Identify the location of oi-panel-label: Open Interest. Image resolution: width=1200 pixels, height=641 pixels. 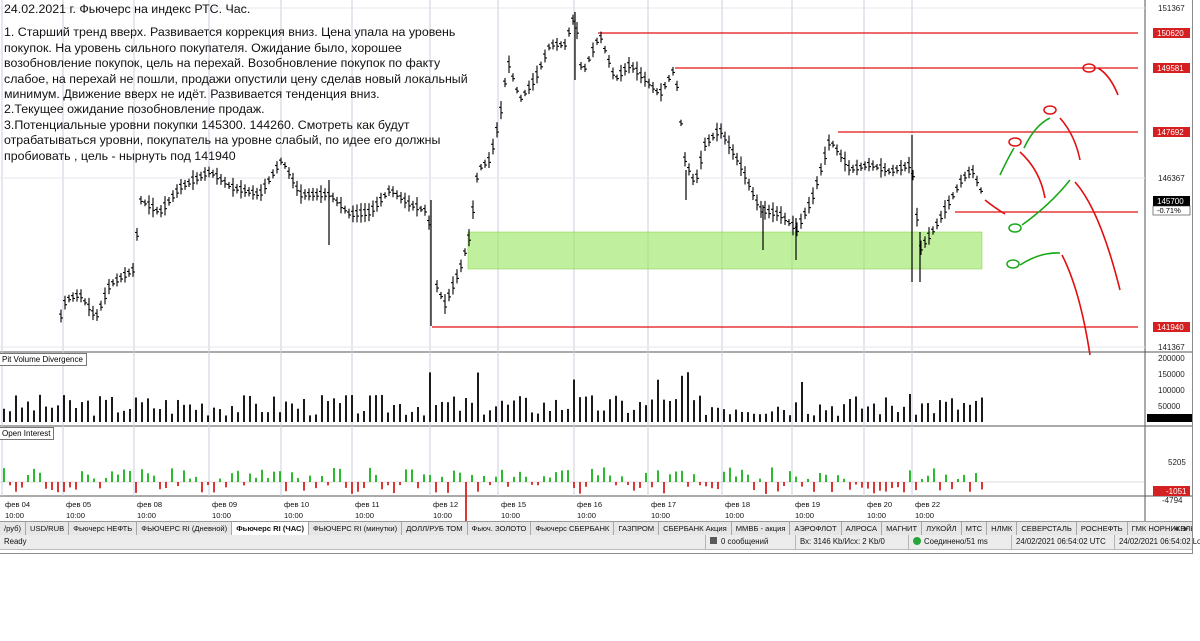
(27, 433).